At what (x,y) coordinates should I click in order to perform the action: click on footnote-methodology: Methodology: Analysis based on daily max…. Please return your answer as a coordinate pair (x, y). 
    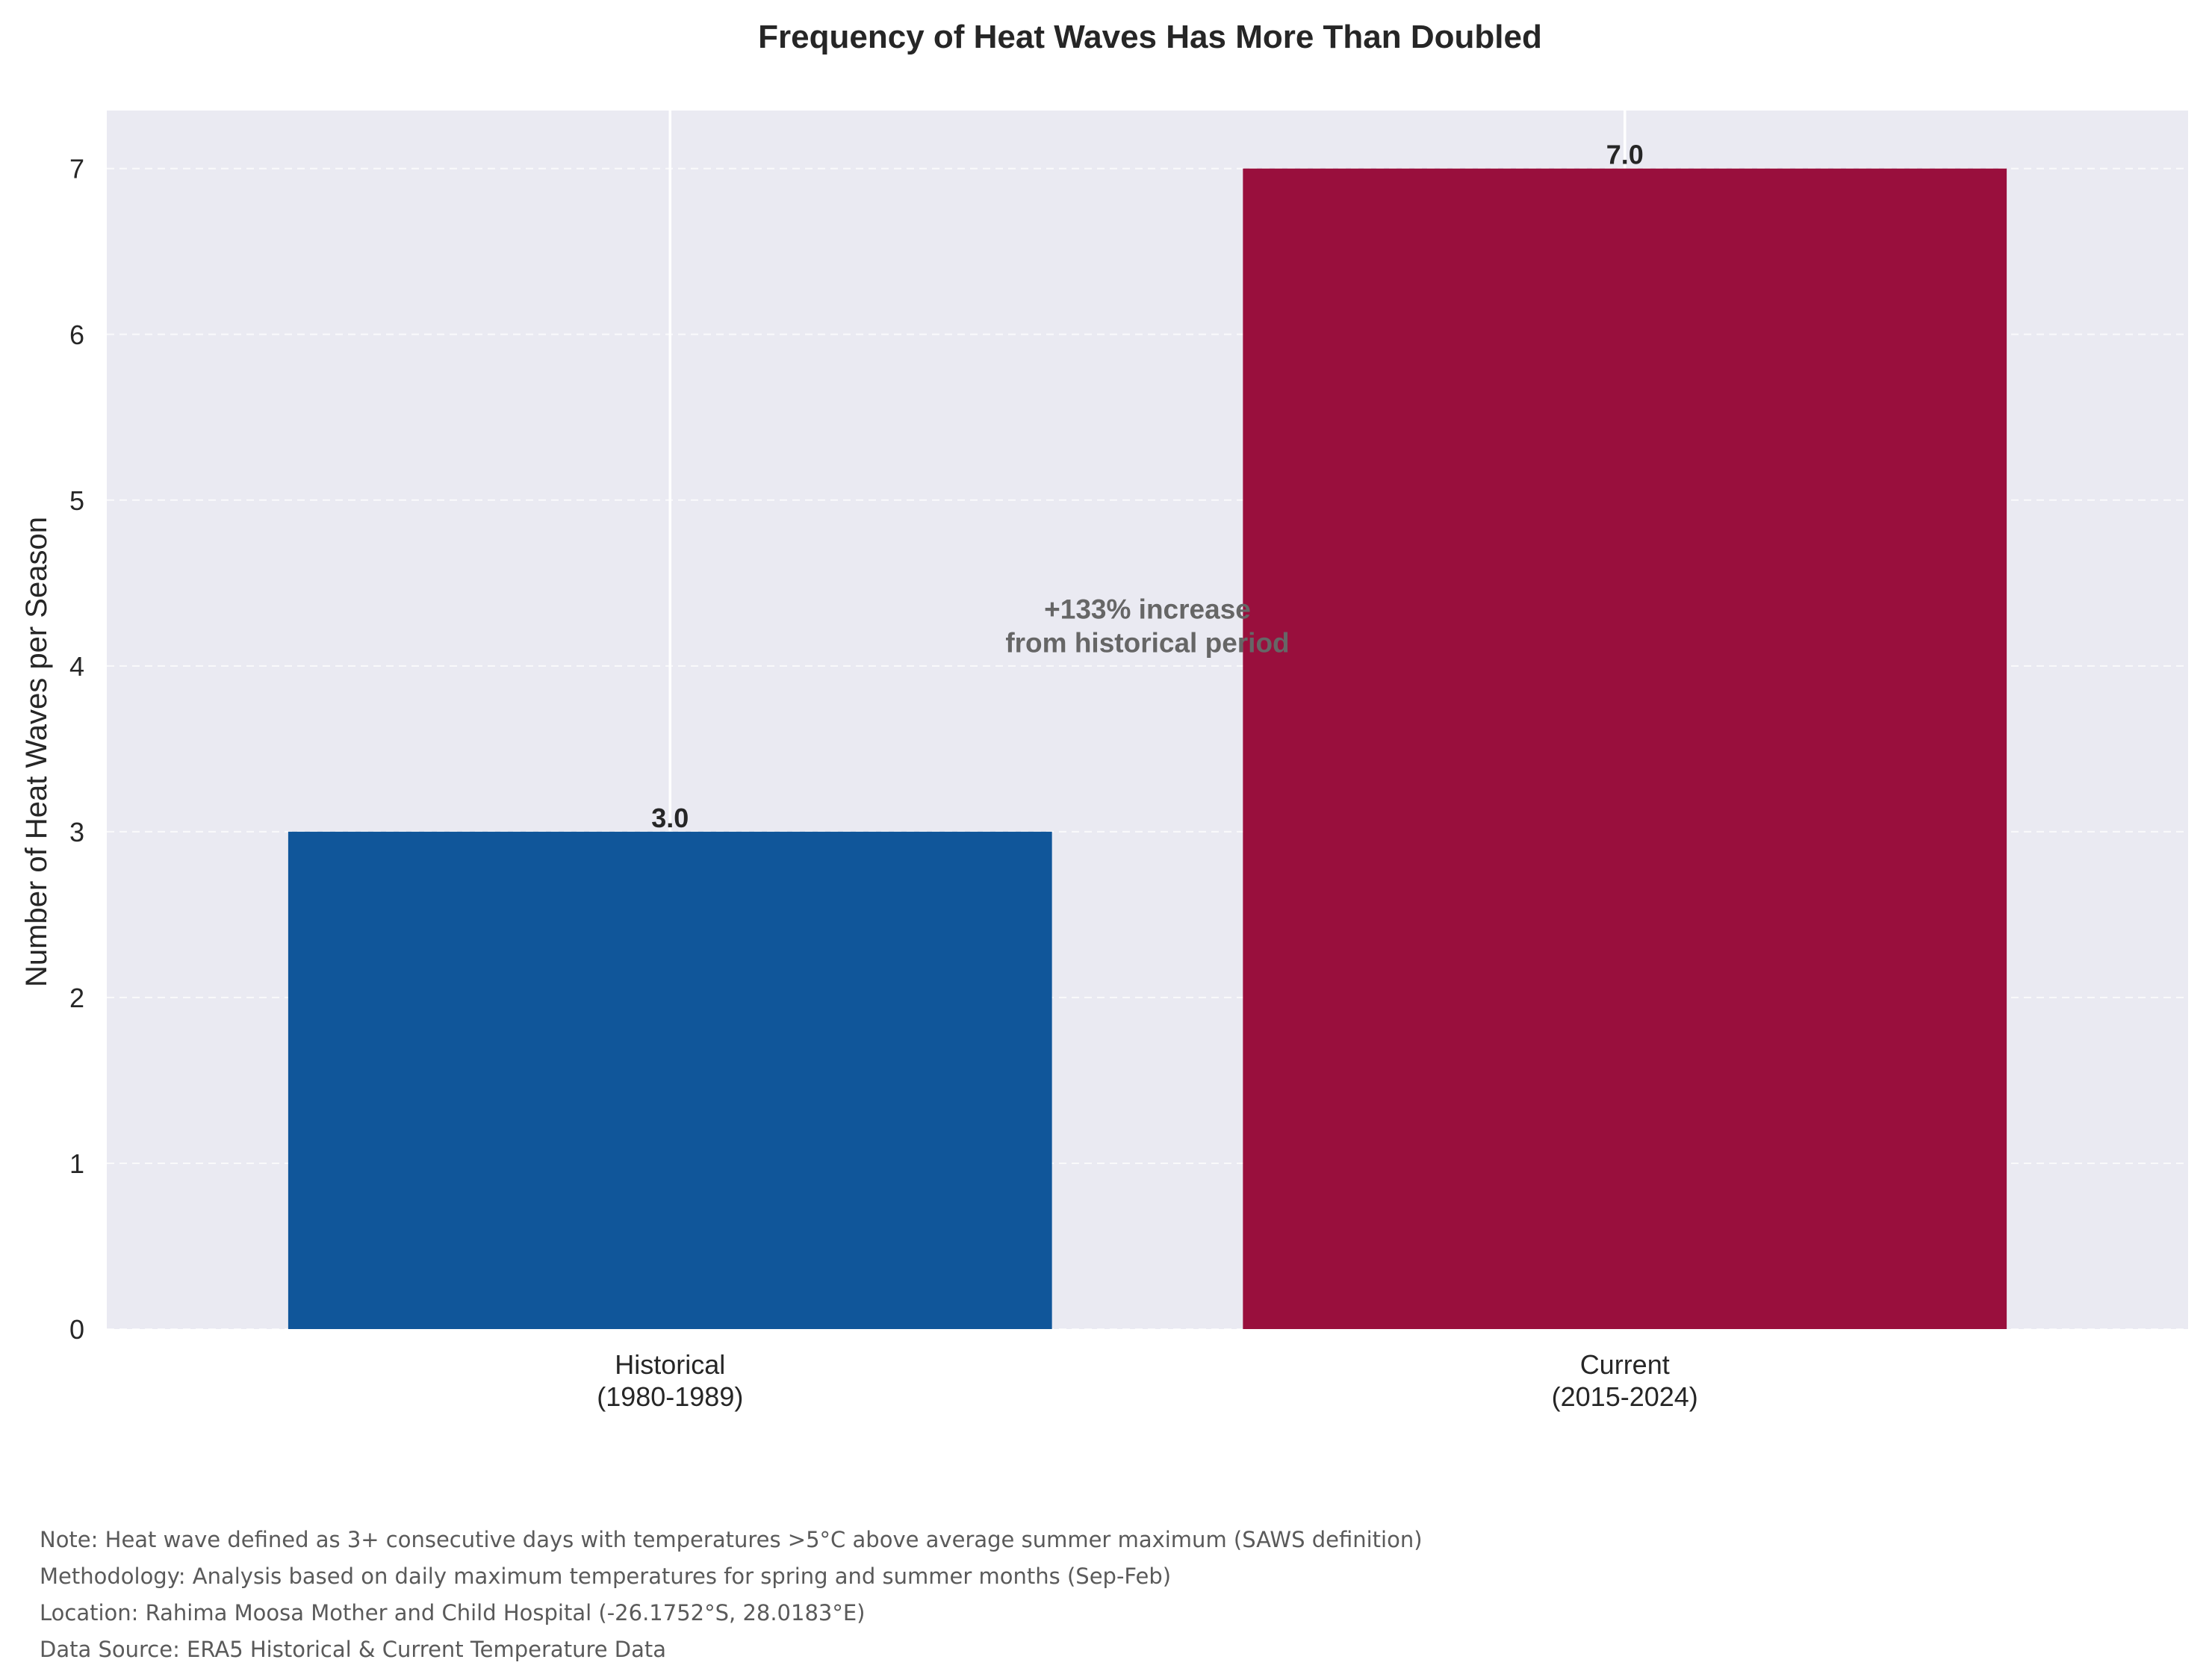
    Looking at the image, I should click on (606, 1576).